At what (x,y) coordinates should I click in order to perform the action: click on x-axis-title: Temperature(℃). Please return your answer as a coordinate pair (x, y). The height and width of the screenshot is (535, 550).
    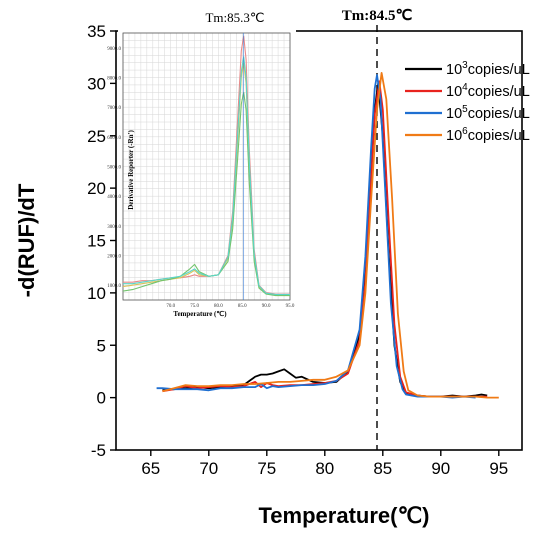
    Looking at the image, I should click on (344, 515).